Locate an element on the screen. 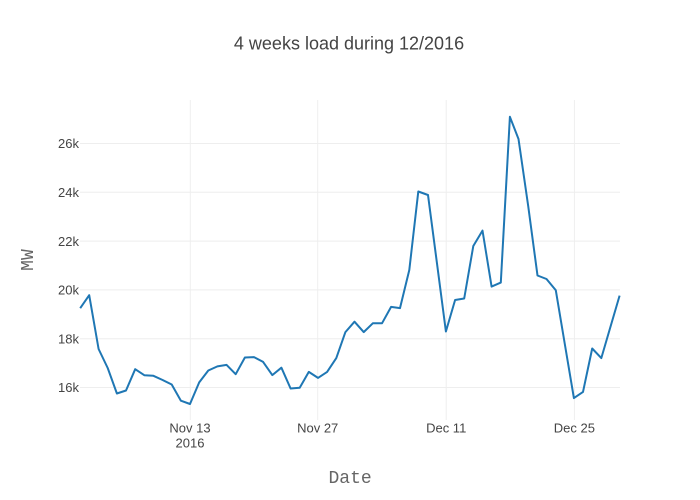 The height and width of the screenshot is (500, 700). svg-text: 2016 is located at coordinates (190, 442).